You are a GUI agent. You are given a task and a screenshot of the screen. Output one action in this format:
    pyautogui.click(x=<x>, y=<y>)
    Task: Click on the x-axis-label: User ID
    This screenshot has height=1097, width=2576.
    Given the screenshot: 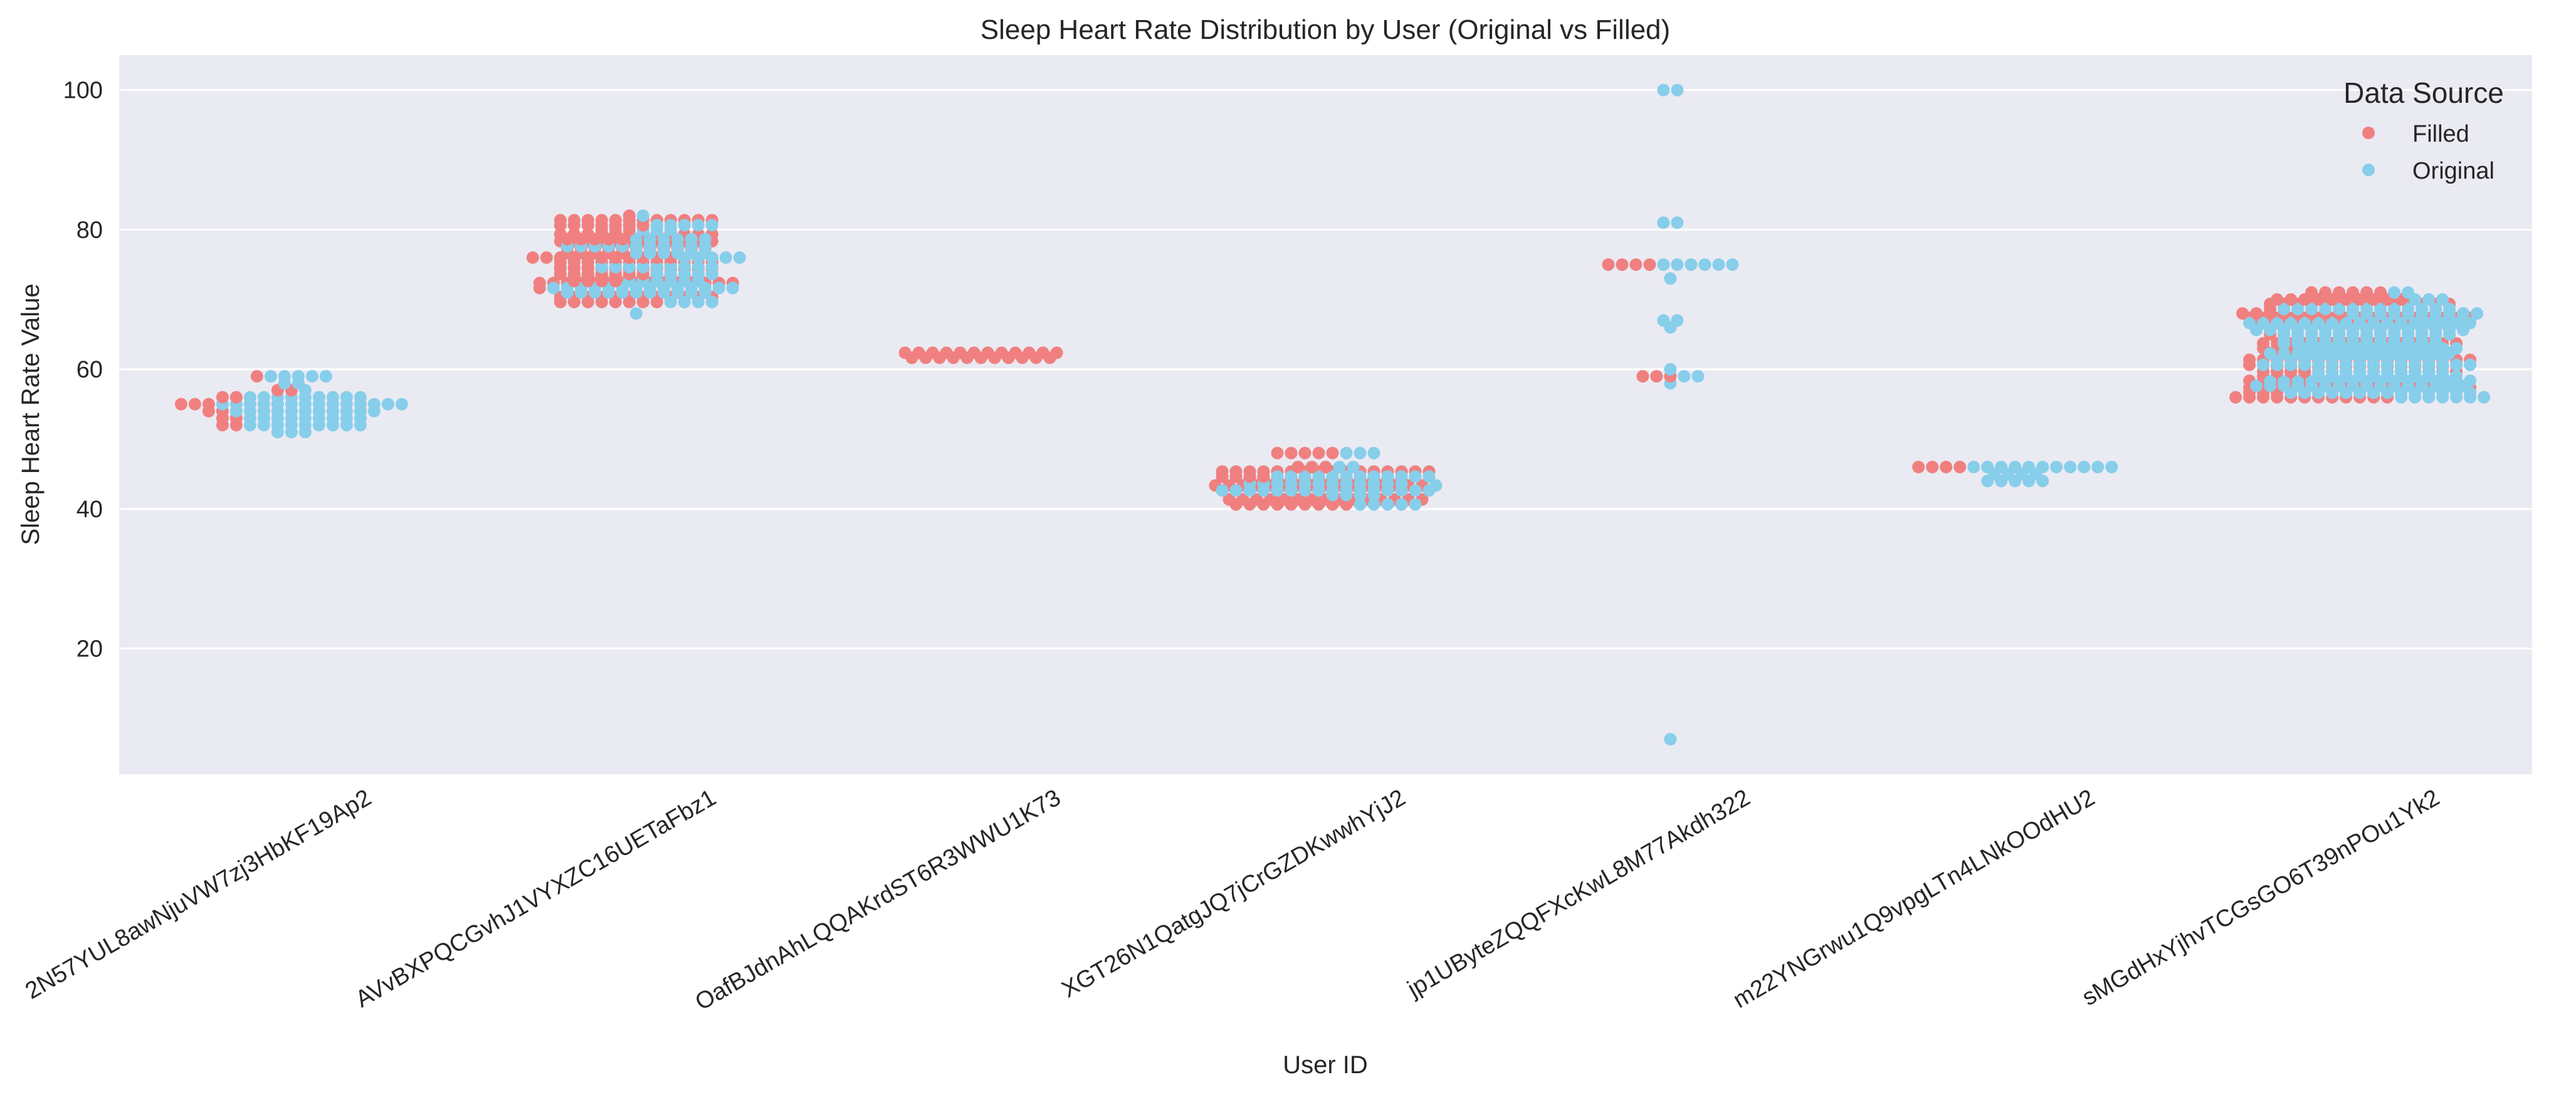 What is the action you would take?
    pyautogui.click(x=1325, y=1065)
    